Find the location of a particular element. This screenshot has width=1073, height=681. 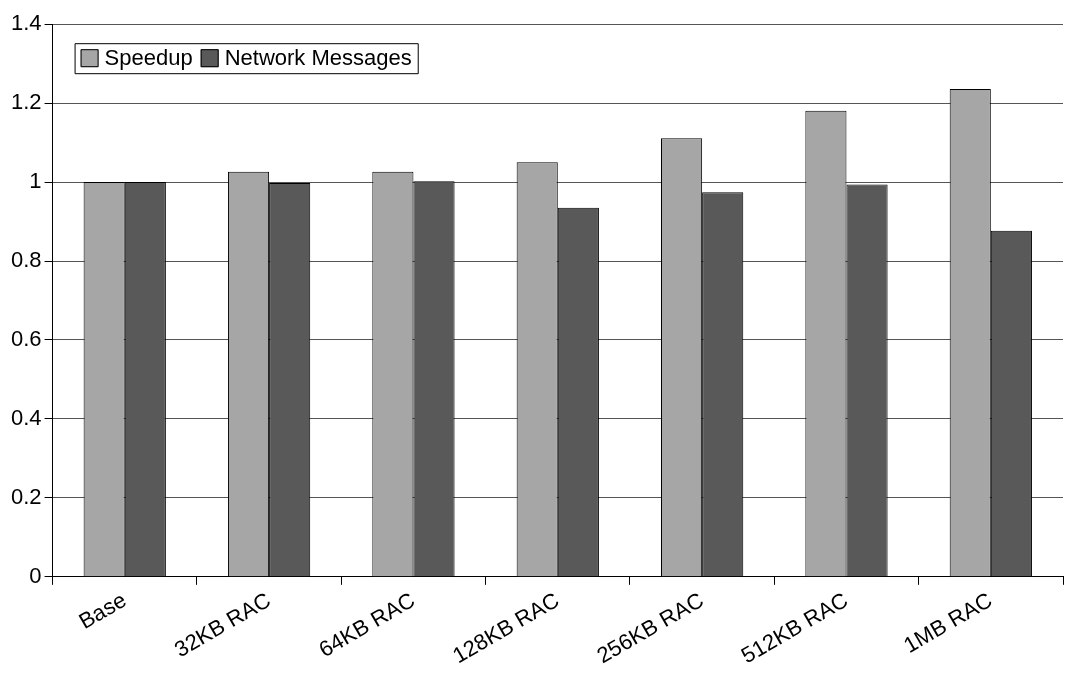

x-tick-label: 64KB RAC is located at coordinates (367, 624).